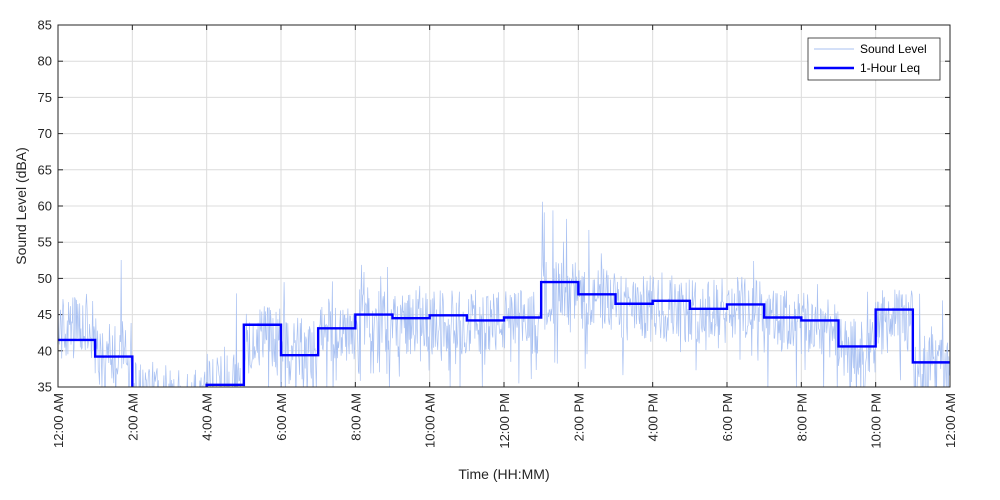 This screenshot has width=1000, height=500. What do you see at coordinates (45, 314) in the screenshot?
I see `y-tick-label: 45` at bounding box center [45, 314].